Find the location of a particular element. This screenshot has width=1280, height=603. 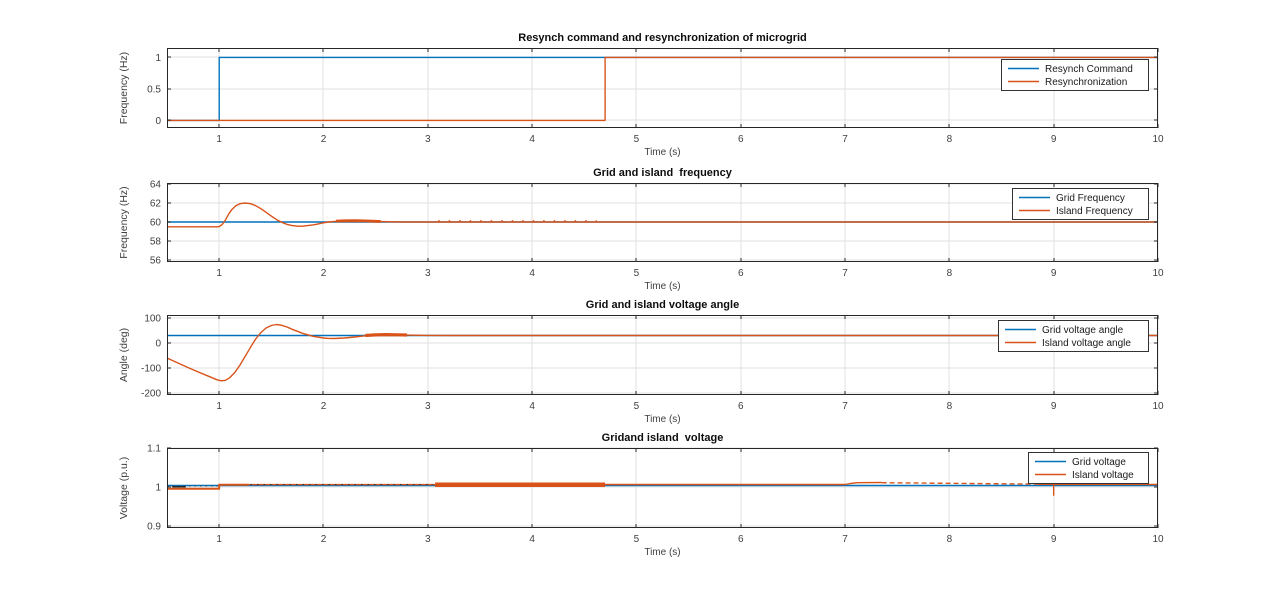

series-grid-voltage is located at coordinates (662, 486).